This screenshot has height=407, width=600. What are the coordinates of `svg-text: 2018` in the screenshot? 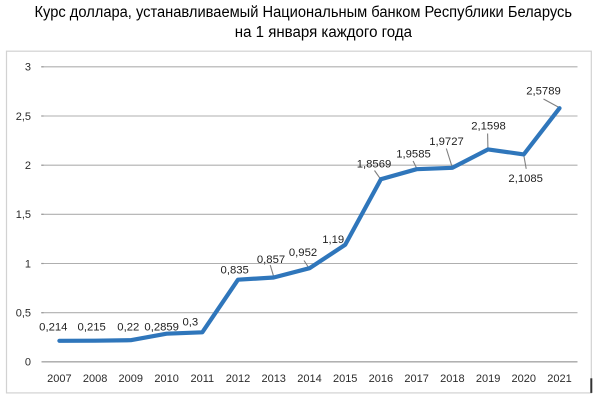 It's located at (452, 379).